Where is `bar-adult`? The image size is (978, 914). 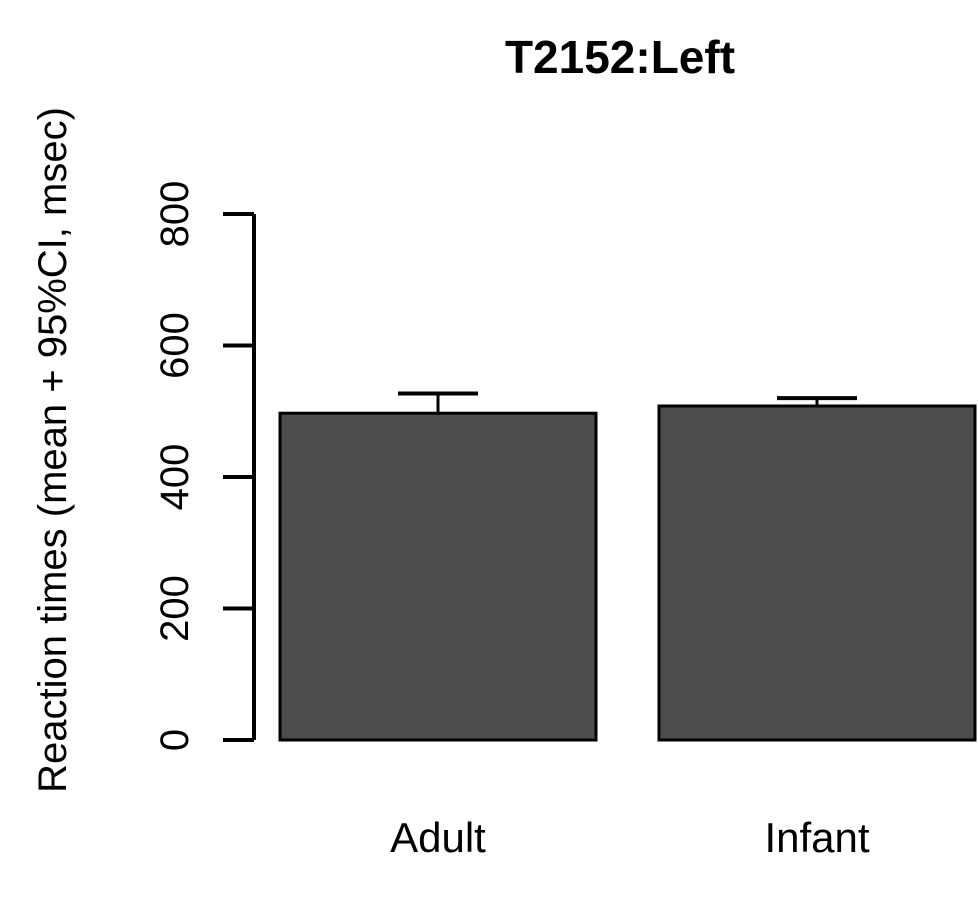
bar-adult is located at coordinates (438, 576).